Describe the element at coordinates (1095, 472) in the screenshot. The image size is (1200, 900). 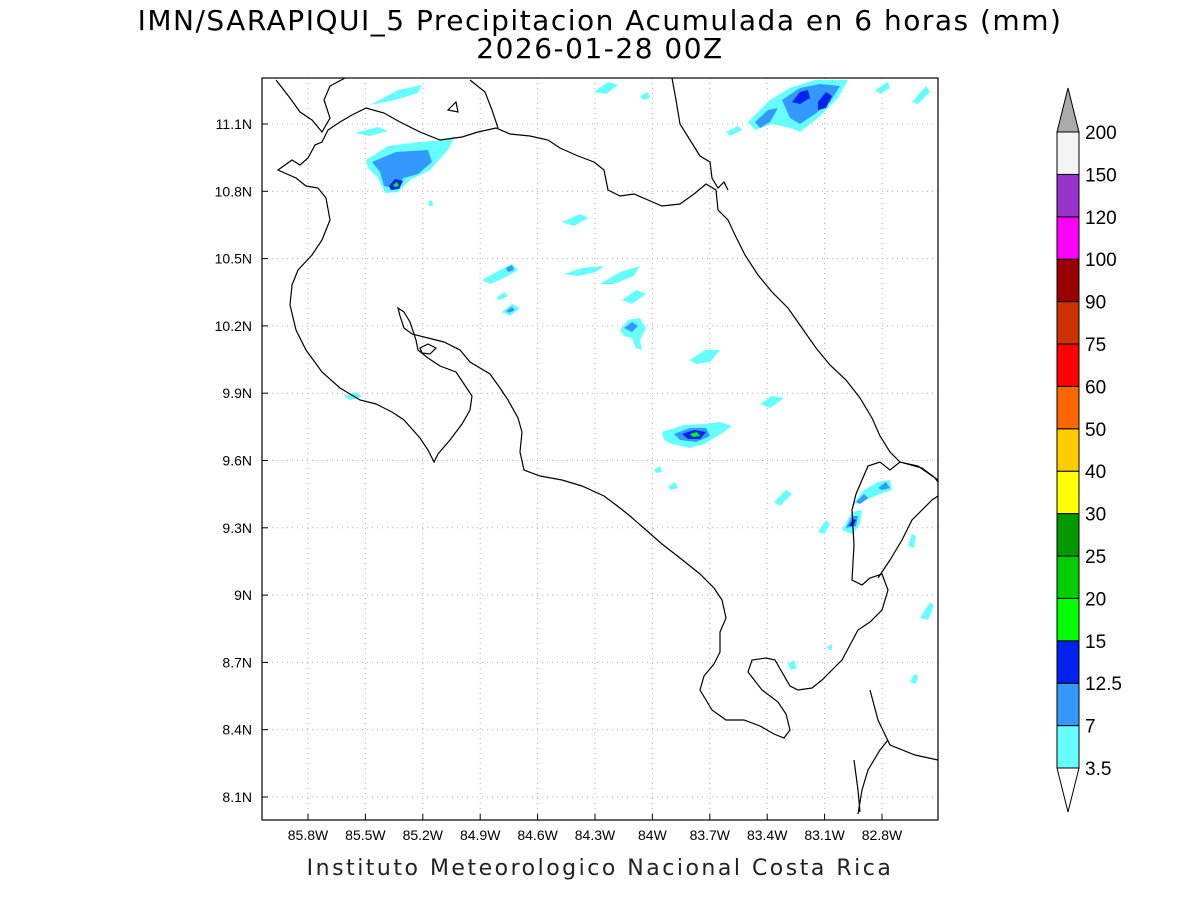
I see `colorbar-label: 40` at that location.